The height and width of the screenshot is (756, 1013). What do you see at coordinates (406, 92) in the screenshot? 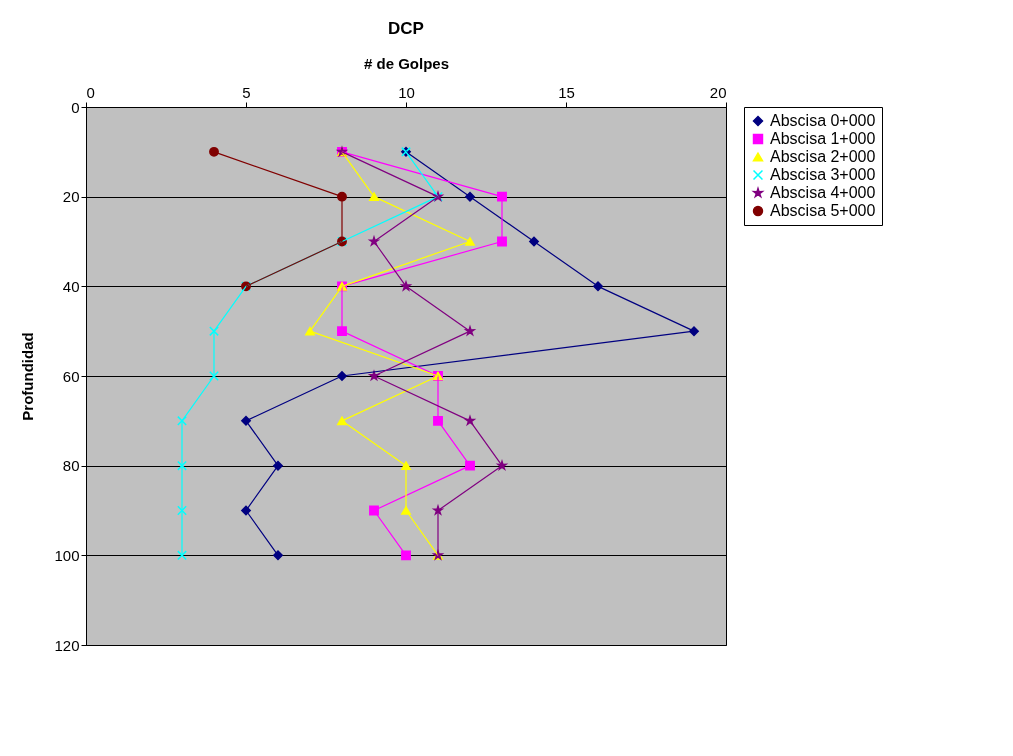
I see `x-tick-label: 10` at bounding box center [406, 92].